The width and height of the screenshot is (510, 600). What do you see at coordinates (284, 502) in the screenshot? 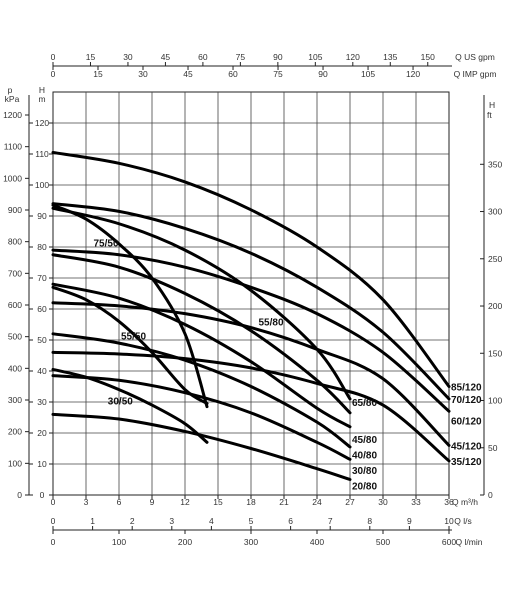
I see `x-tick-label: 21` at bounding box center [284, 502].